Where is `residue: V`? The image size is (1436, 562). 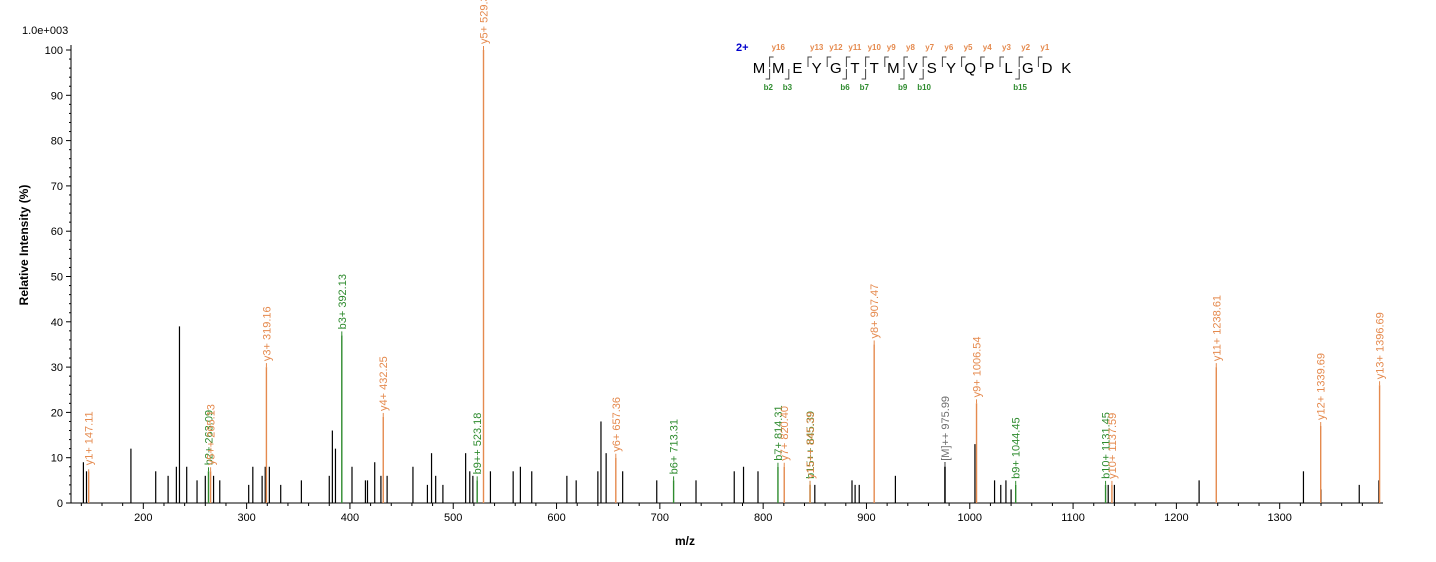 residue: V is located at coordinates (913, 68).